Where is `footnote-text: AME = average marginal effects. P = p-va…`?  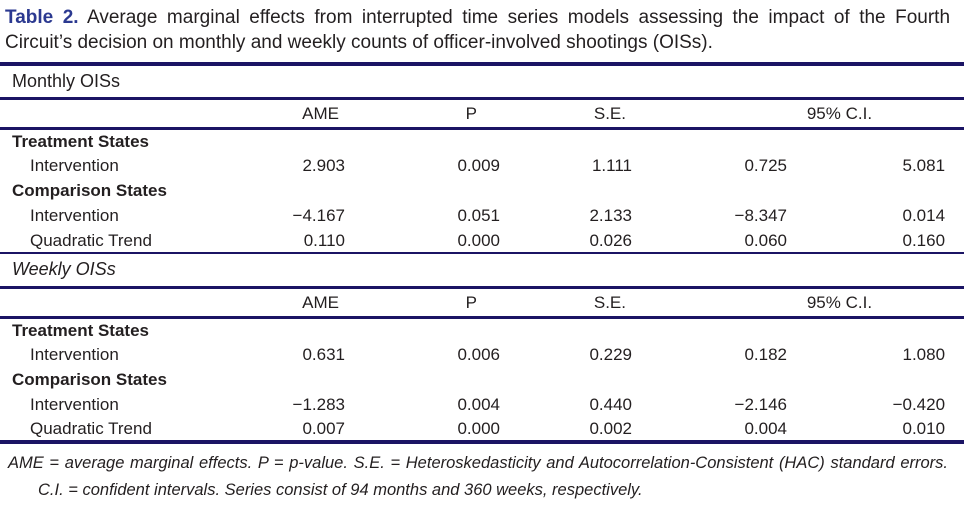
footnote-text: AME = average marginal effects. P = p-va… is located at coordinates (478, 476).